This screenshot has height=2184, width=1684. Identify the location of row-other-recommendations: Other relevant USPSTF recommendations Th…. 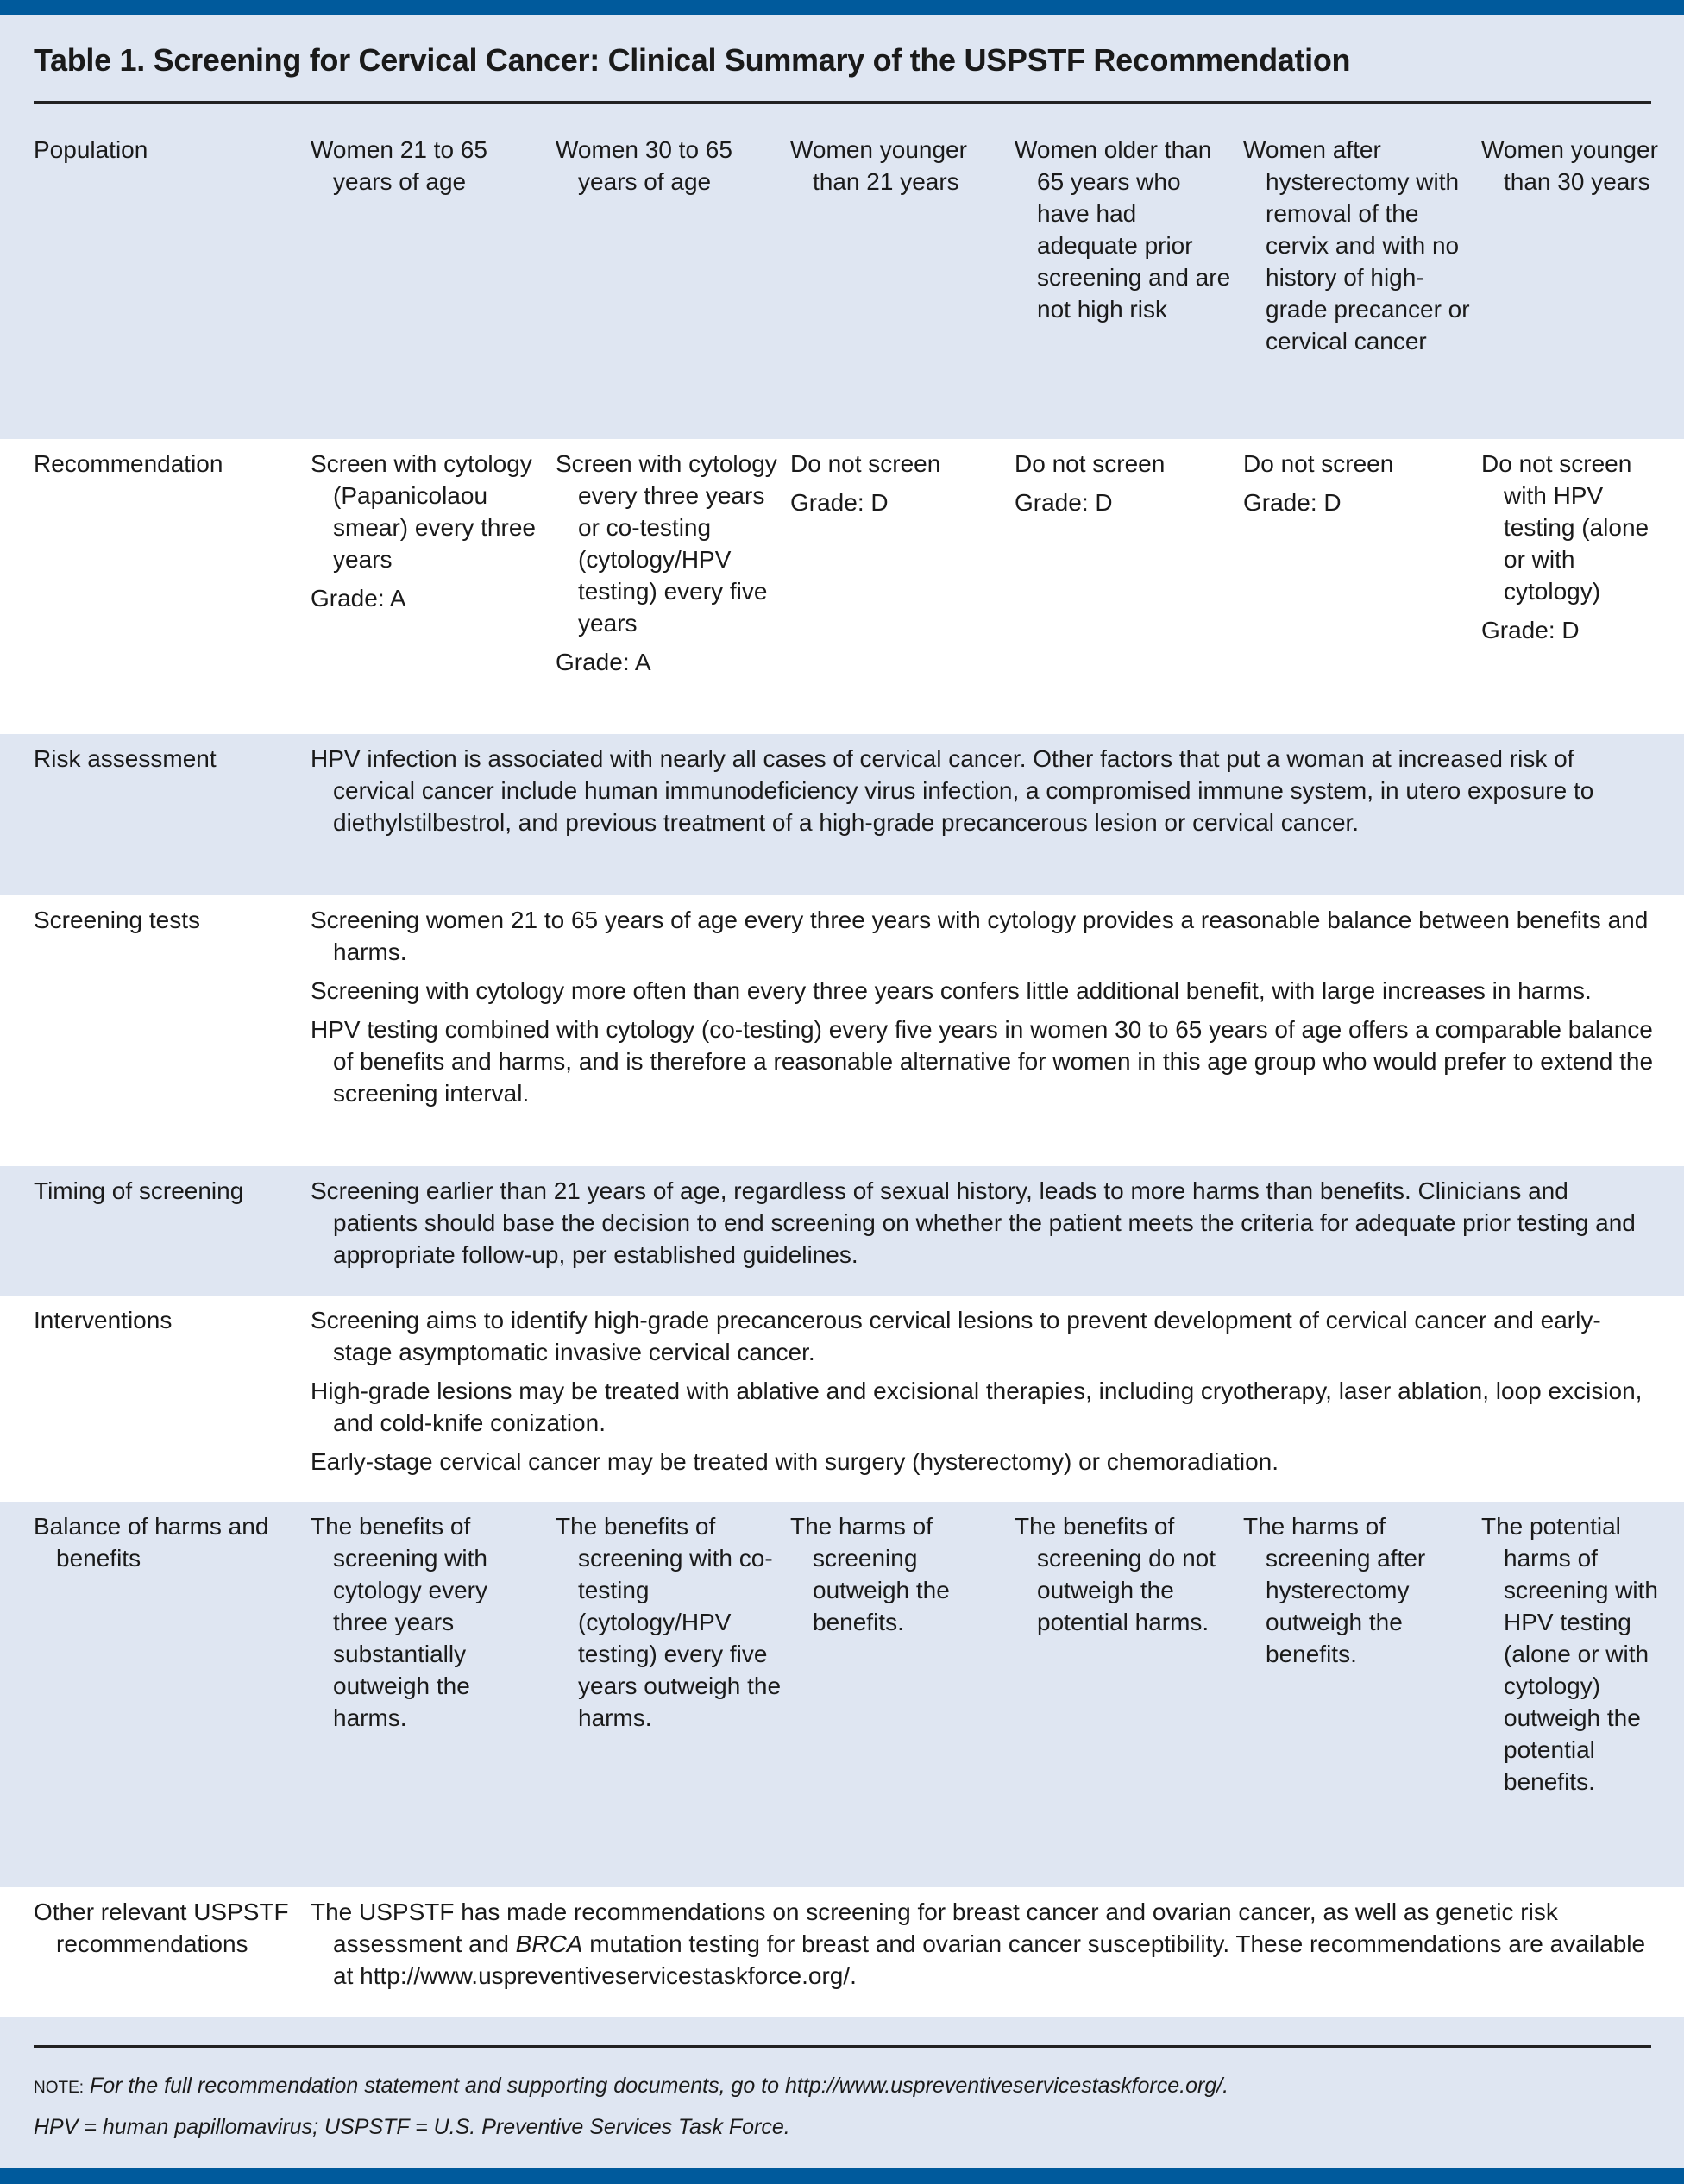
(842, 1952).